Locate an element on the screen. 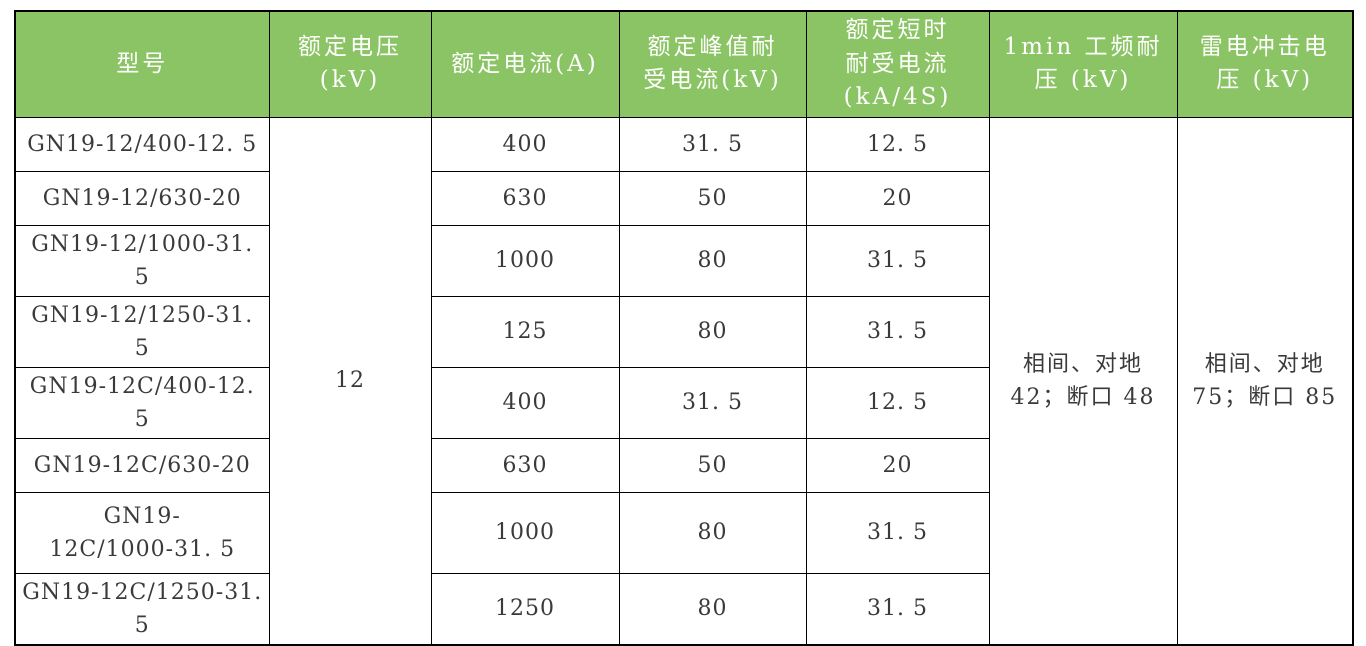  cell-model: GN19-12/630-20 is located at coordinates (142, 198).